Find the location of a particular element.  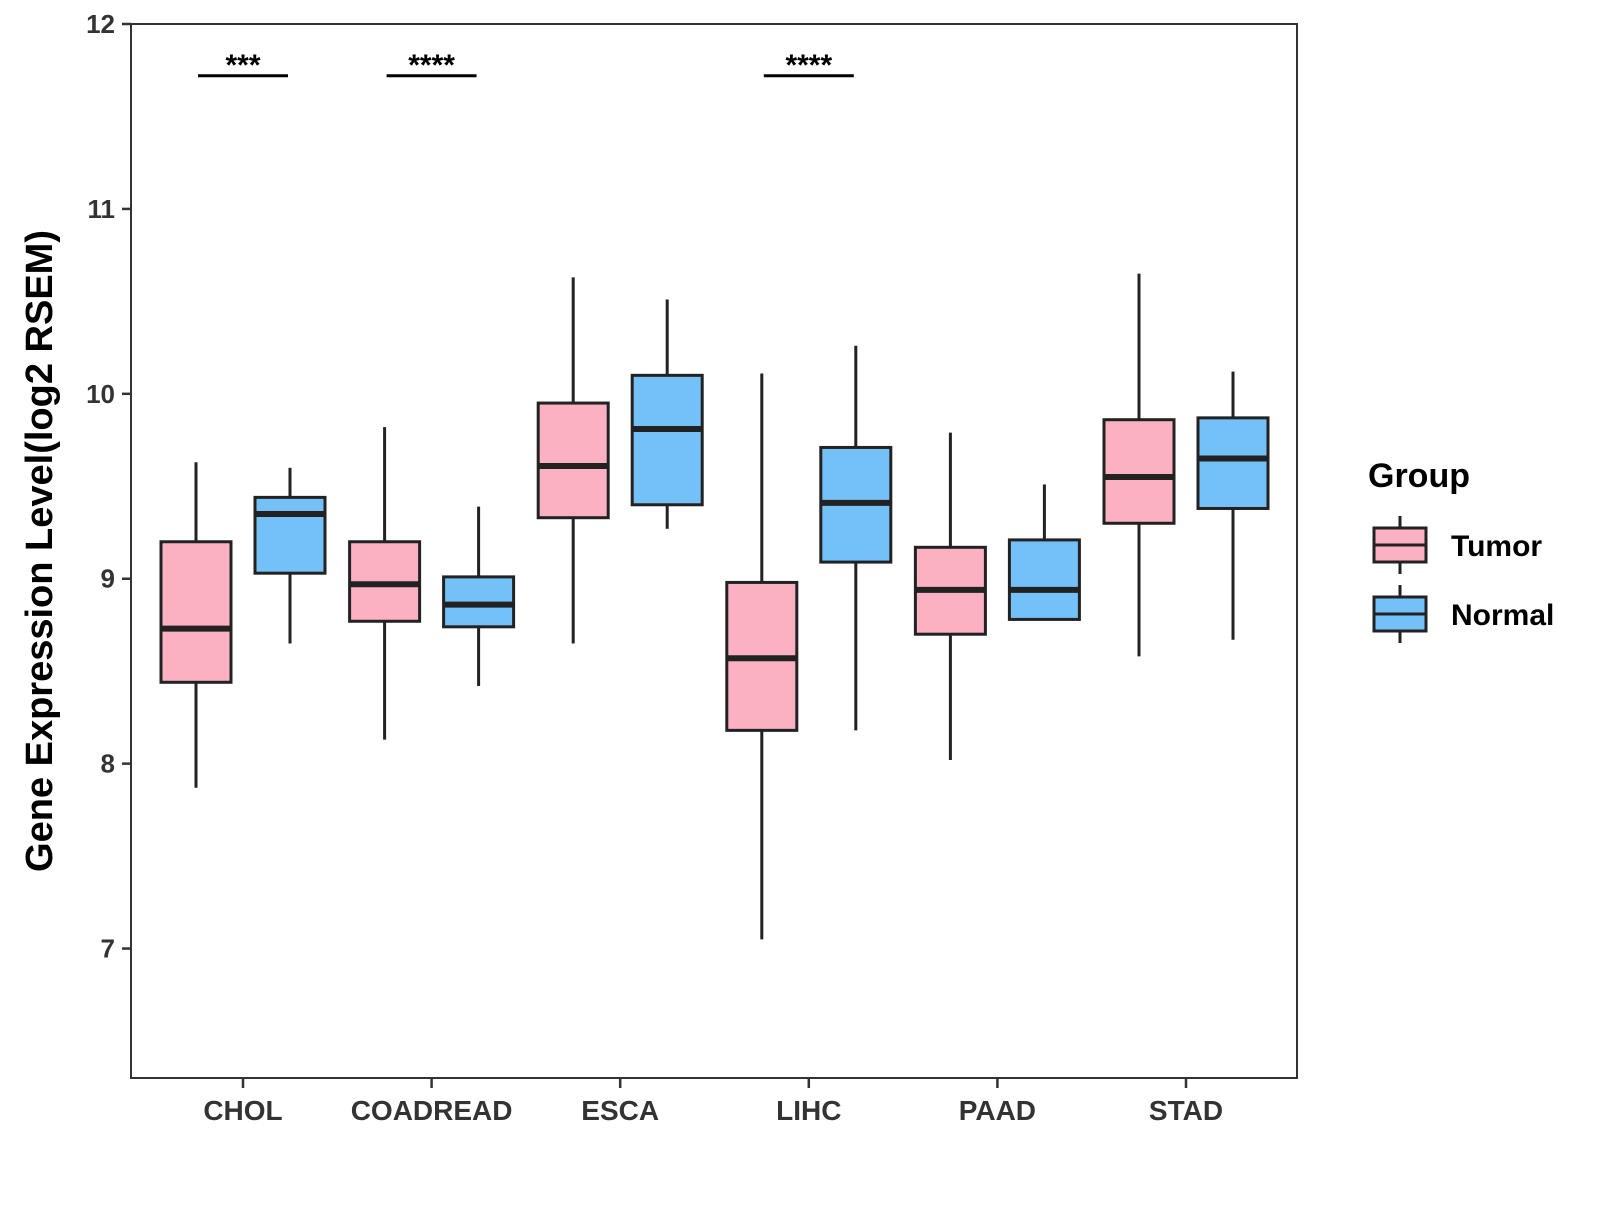

box-tumor-coadread is located at coordinates (385, 583).